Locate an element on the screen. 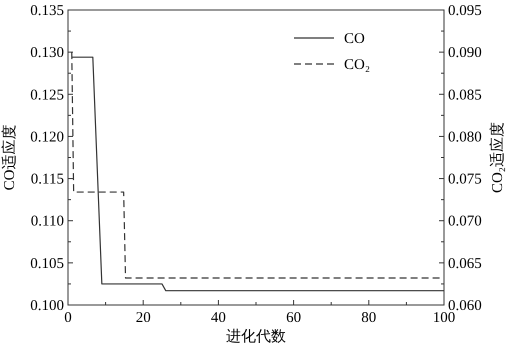 The height and width of the screenshot is (347, 510). x-tick-label: 40 is located at coordinates (218, 318).